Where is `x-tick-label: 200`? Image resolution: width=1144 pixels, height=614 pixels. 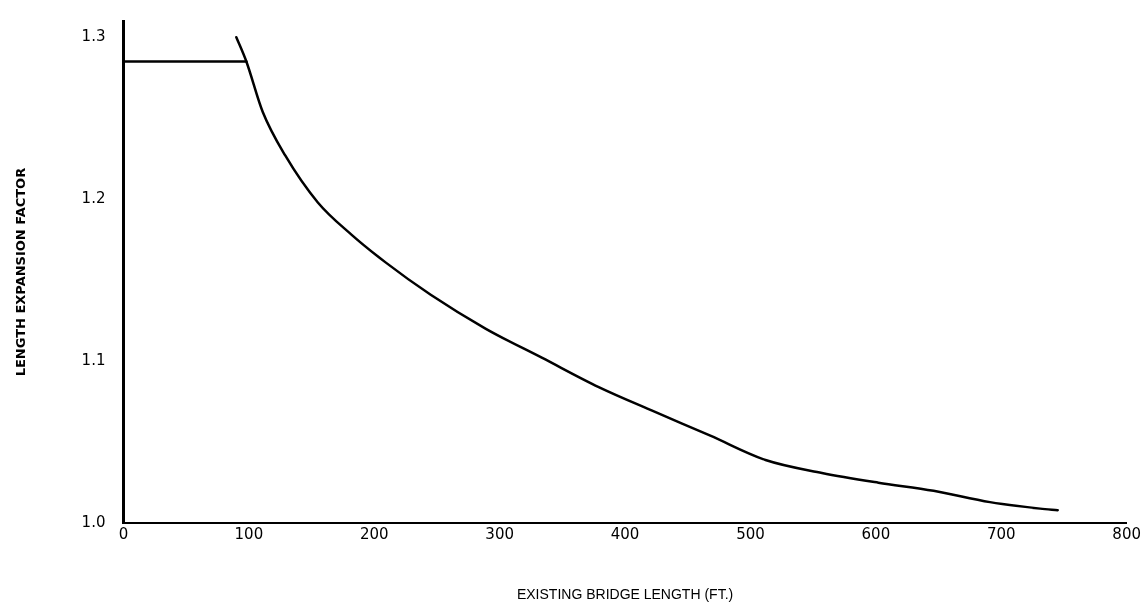
x-tick-label: 200 is located at coordinates (374, 534).